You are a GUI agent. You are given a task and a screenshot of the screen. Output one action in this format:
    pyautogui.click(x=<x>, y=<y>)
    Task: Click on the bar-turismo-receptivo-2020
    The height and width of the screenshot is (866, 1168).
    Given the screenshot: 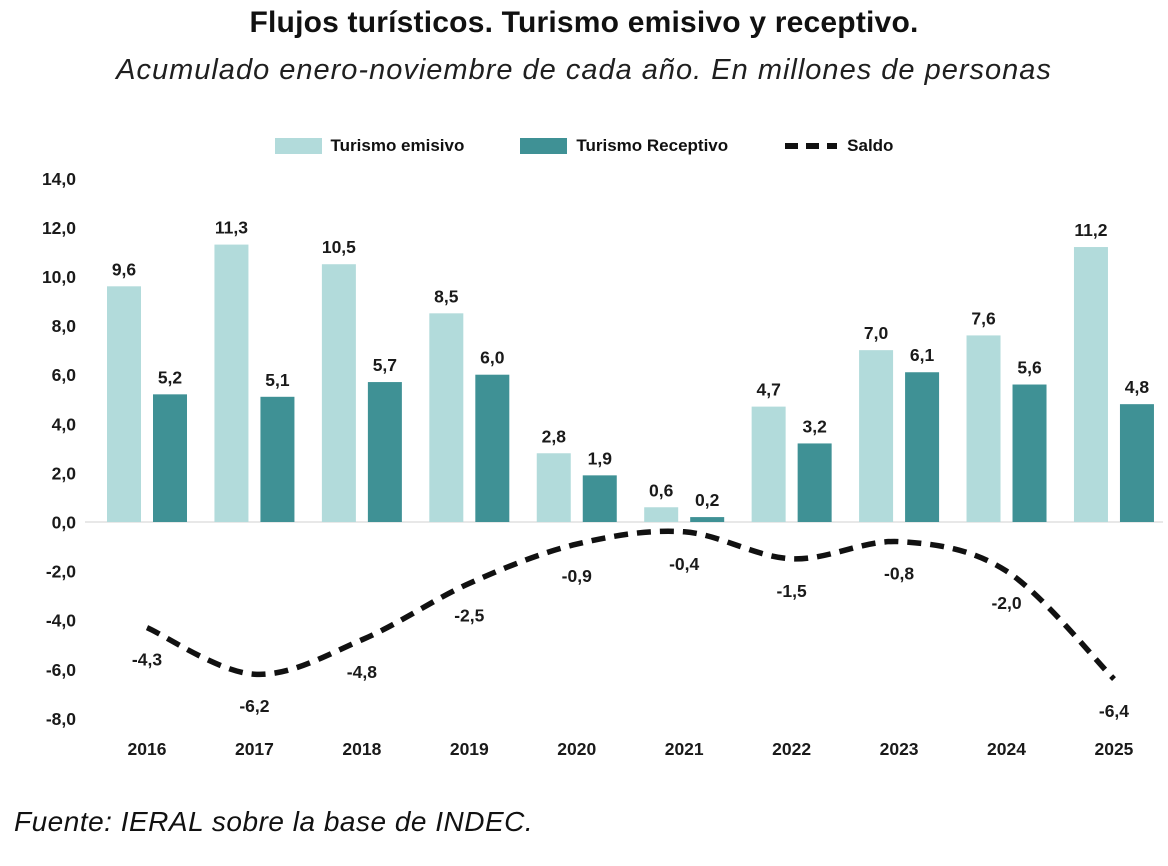 What is the action you would take?
    pyautogui.click(x=599, y=498)
    